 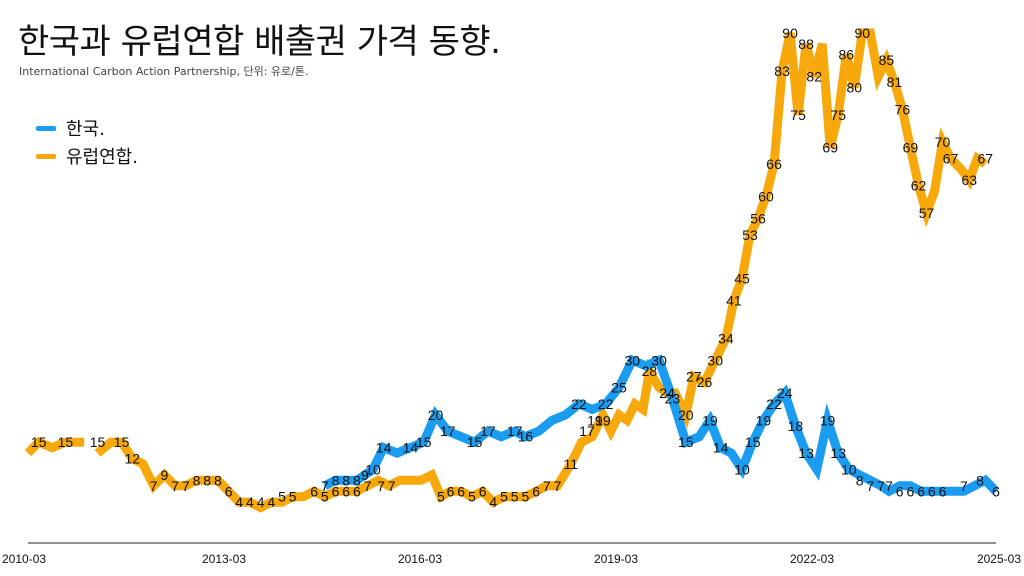 I want to click on data-label-eu: 56, so click(x=758, y=218).